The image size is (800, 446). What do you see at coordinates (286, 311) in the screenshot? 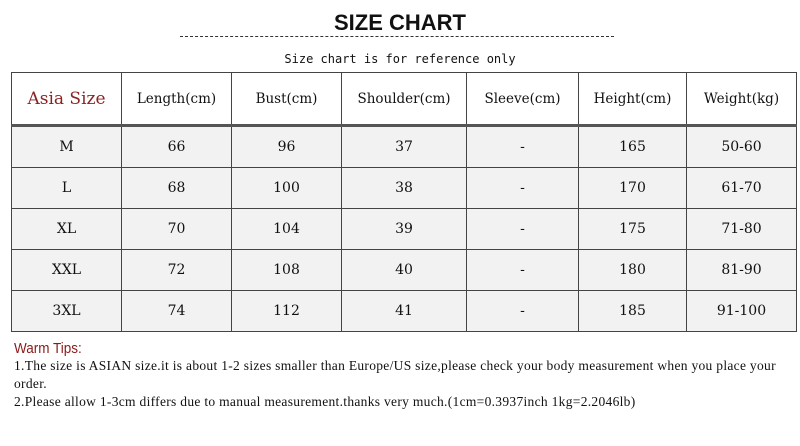
I see `table-cell: 112` at bounding box center [286, 311].